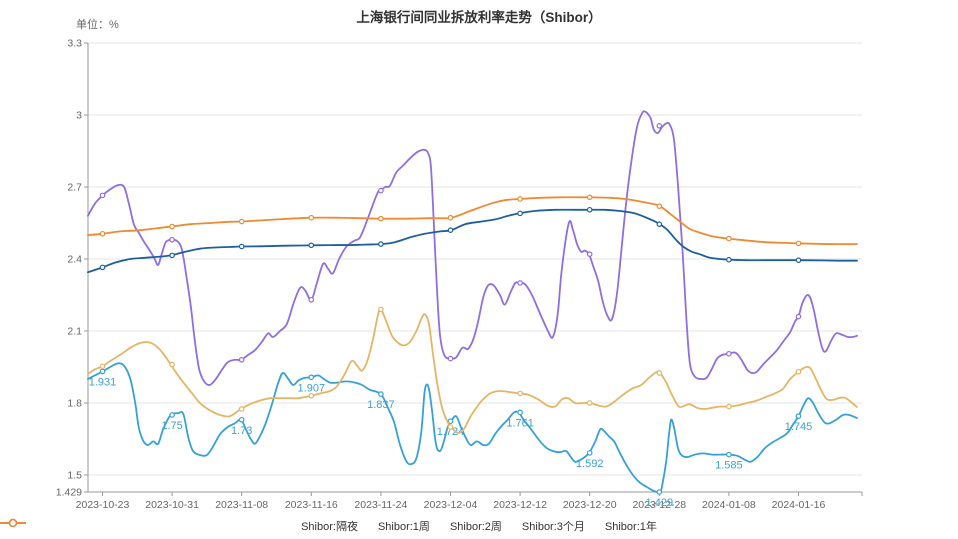 This screenshot has width=958, height=539. I want to click on data-label: 1.724, so click(451, 432).